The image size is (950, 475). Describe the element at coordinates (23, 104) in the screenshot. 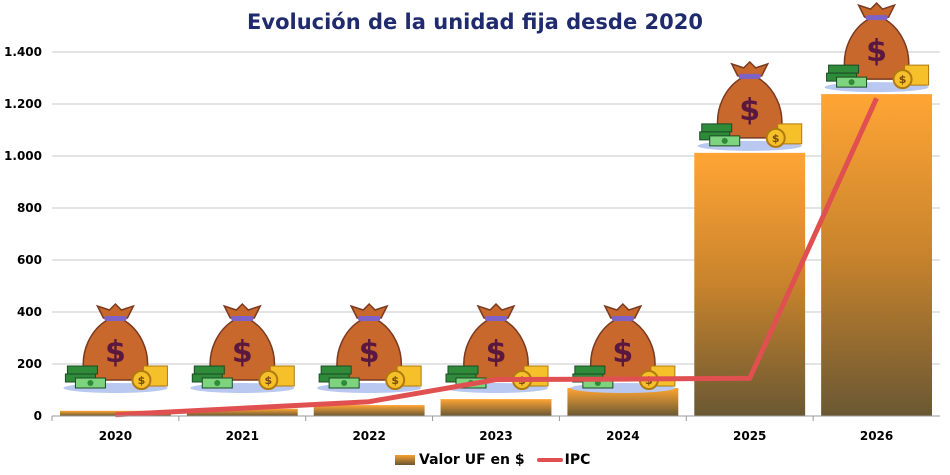

I see `y-tick-label: 1.200` at that location.